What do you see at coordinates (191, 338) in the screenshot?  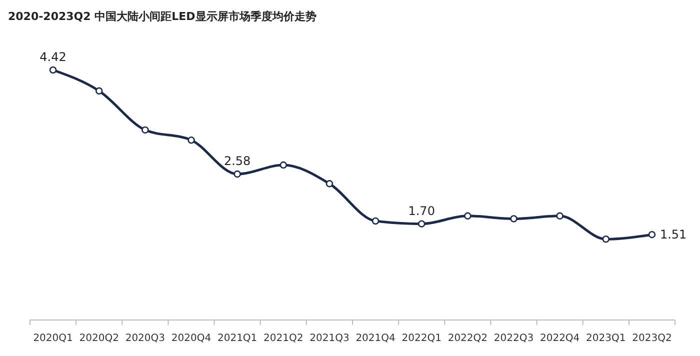 I see `x-tick-label: 2020Q4` at bounding box center [191, 338].